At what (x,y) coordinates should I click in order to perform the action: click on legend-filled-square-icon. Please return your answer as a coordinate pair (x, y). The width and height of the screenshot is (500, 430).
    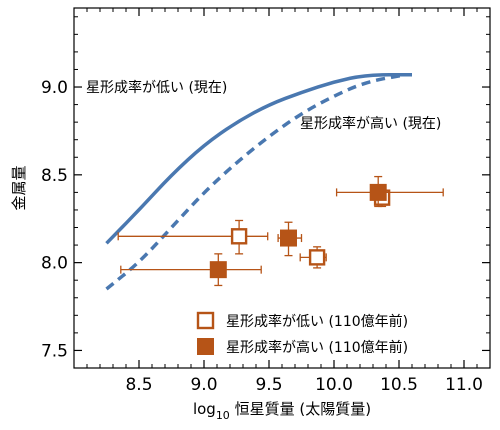
    Looking at the image, I should click on (205, 346).